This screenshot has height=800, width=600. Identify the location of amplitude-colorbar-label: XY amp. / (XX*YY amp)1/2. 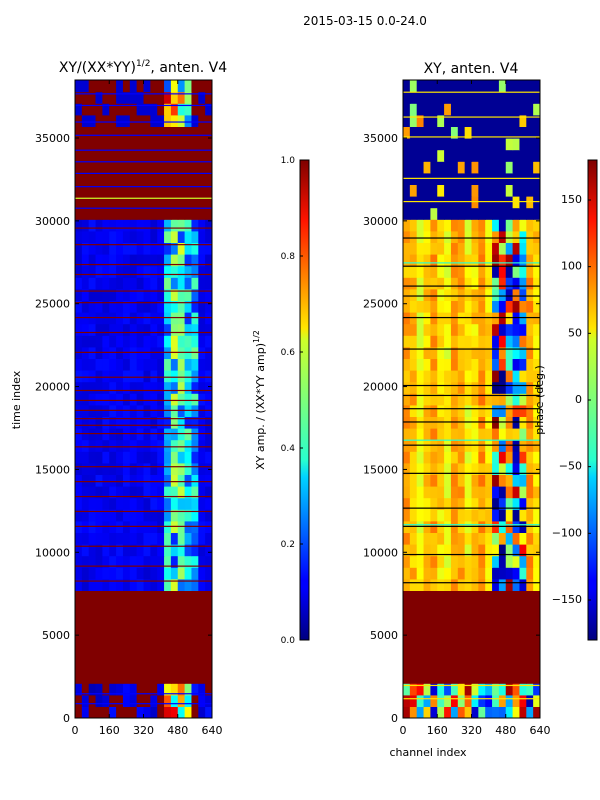
(259, 400).